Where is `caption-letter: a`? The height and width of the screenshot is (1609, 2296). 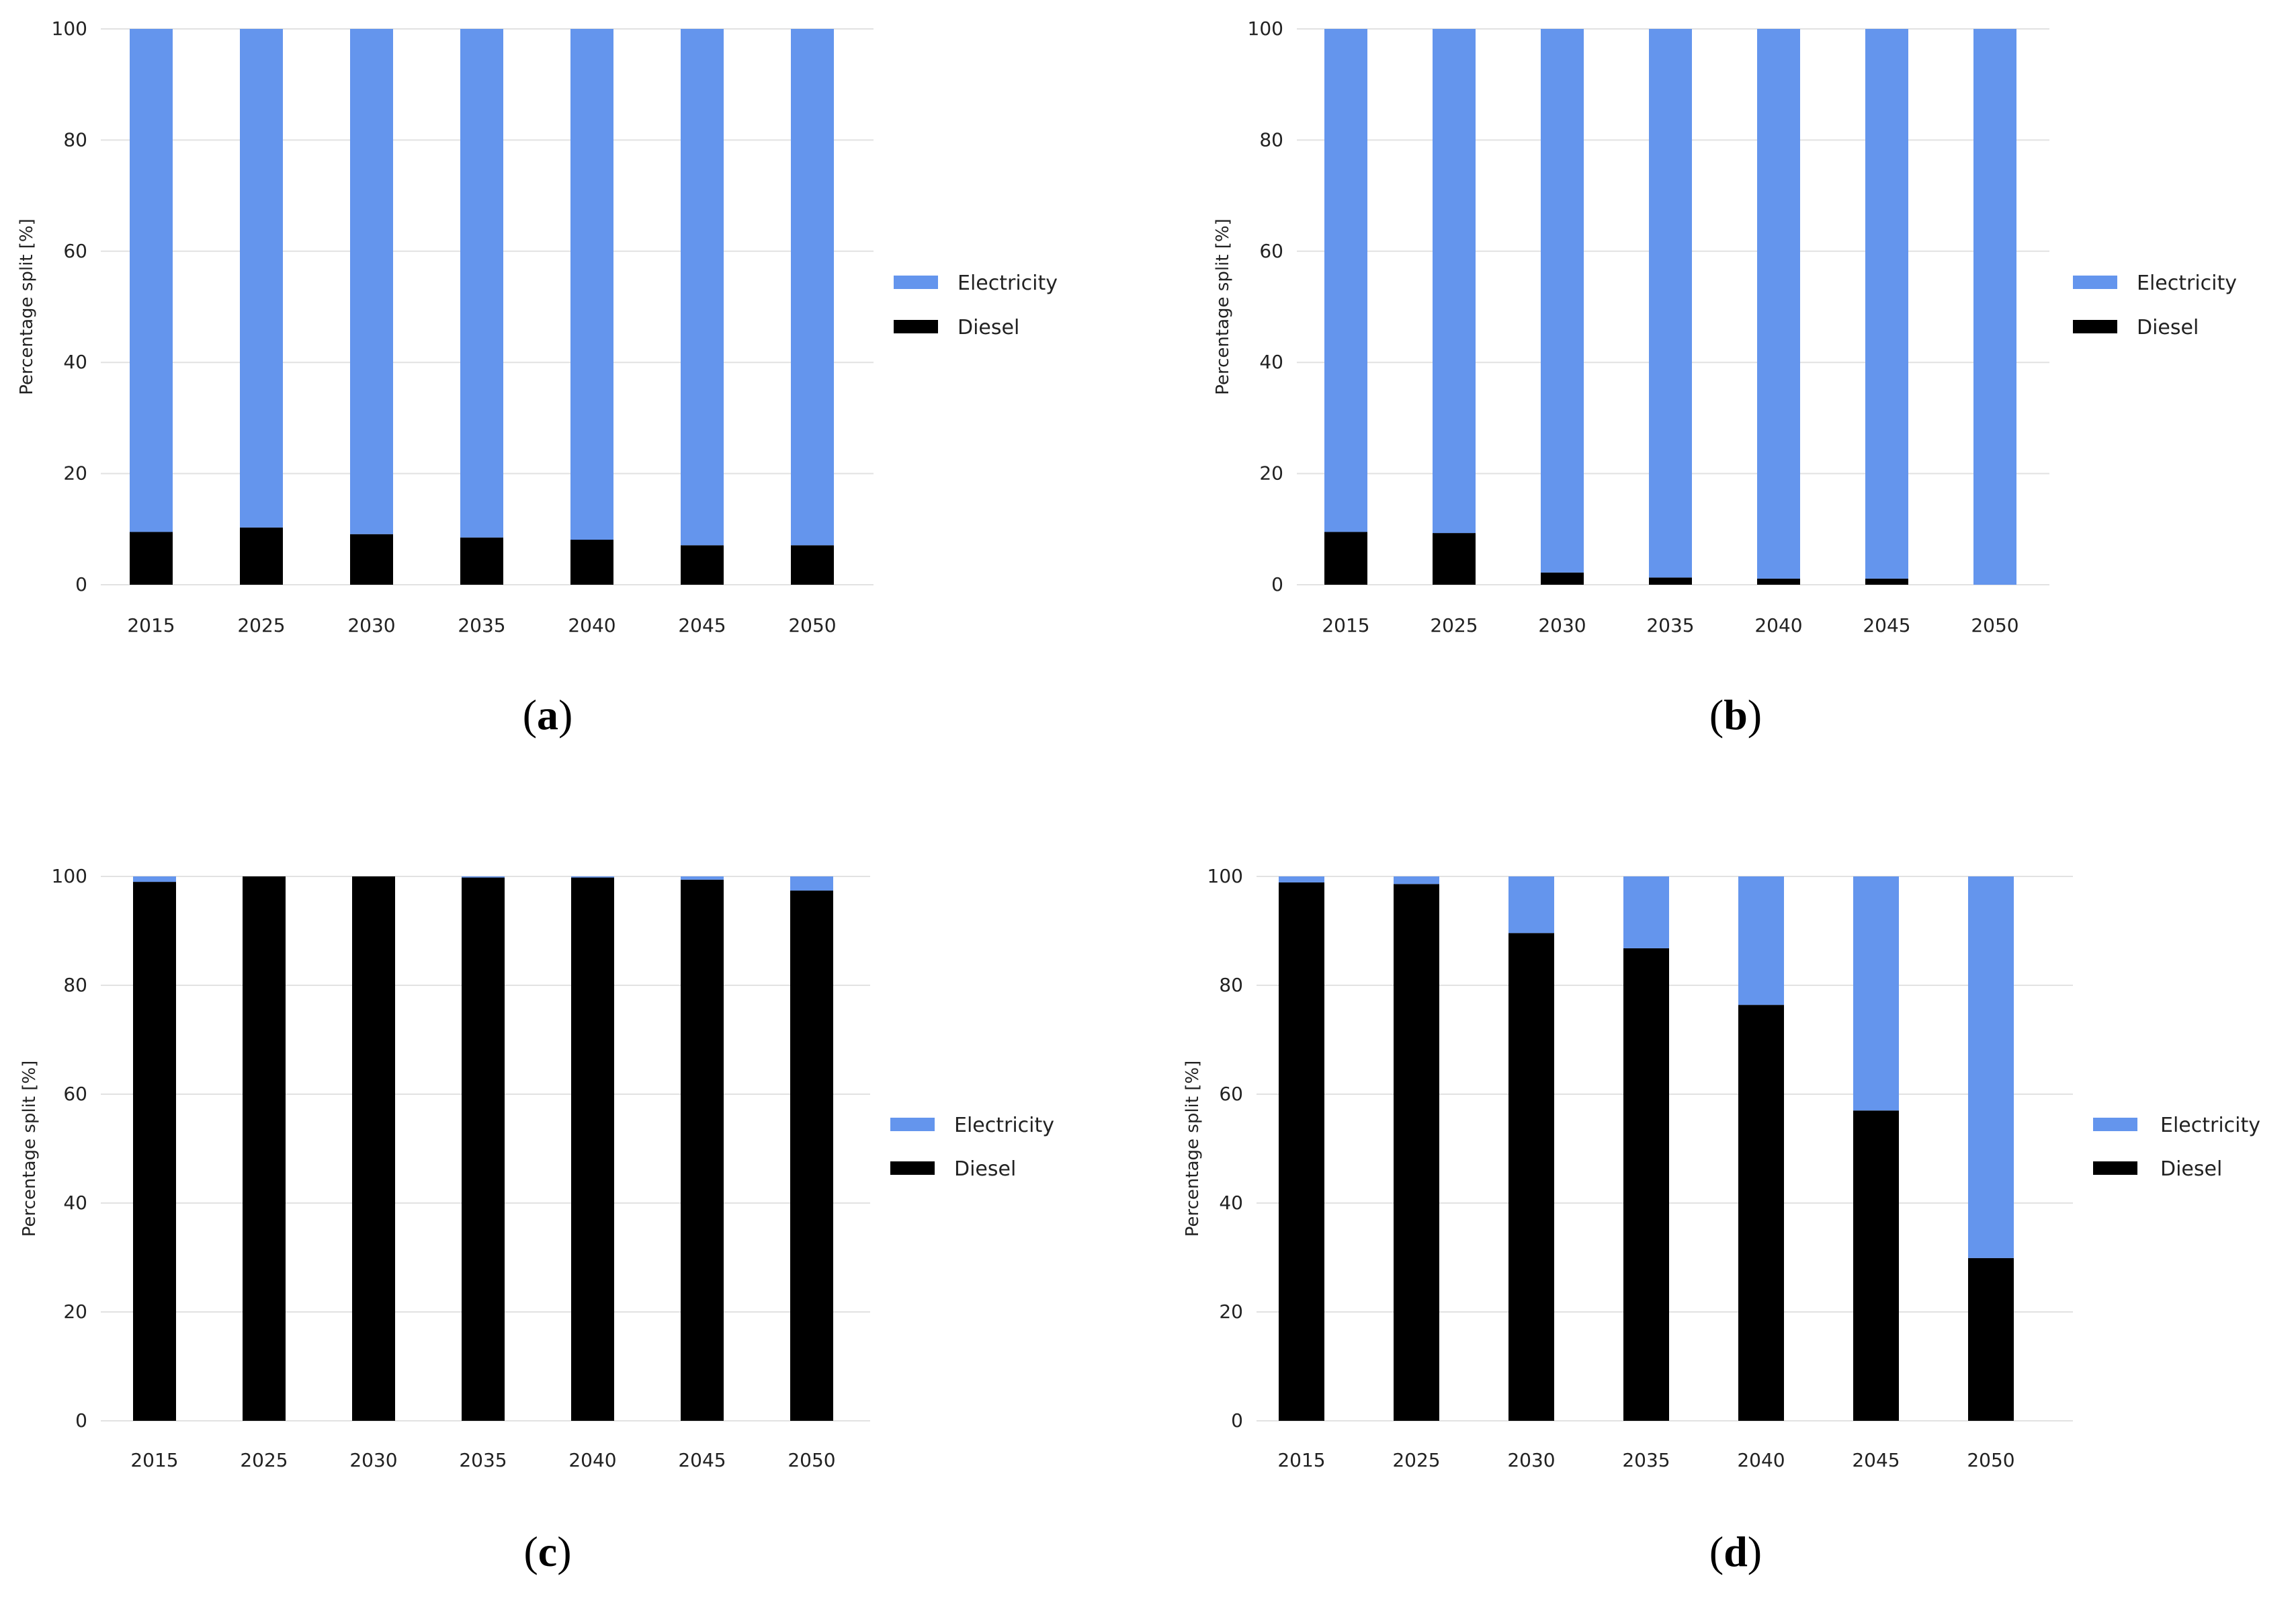
caption-letter: a is located at coordinates (548, 715).